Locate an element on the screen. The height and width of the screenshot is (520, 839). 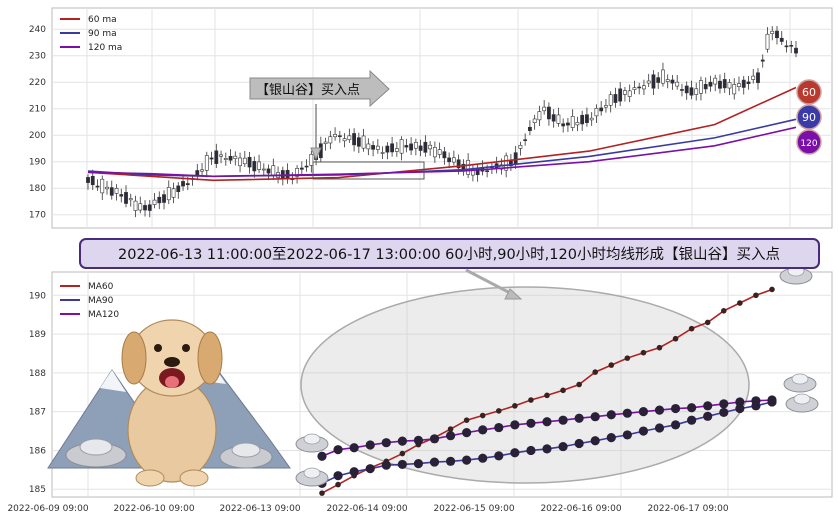
top-ytick-label: 170 is located at coordinates (37, 216).